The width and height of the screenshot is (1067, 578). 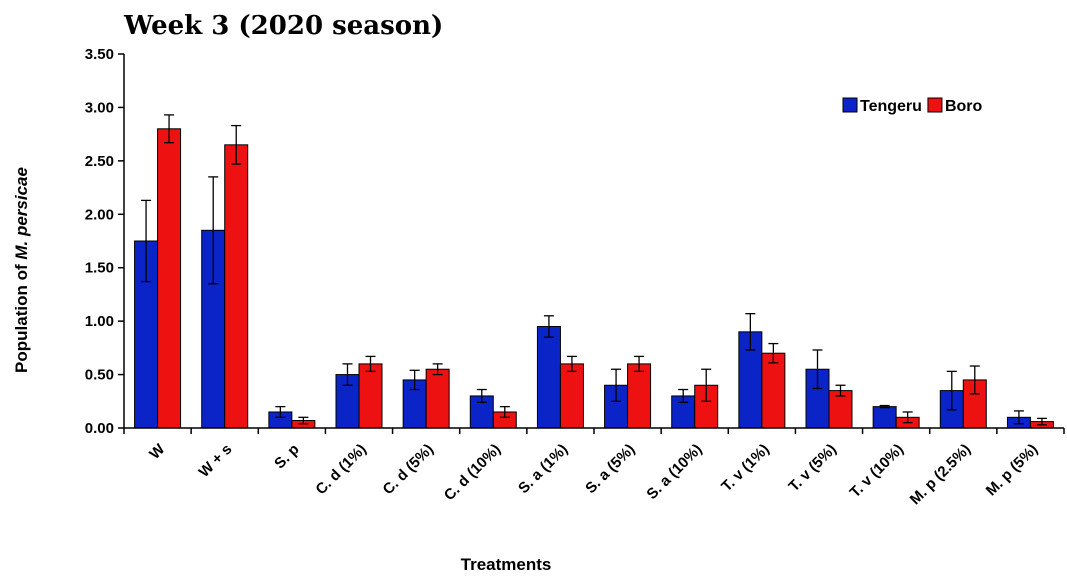 What do you see at coordinates (21, 213) in the screenshot?
I see `y-axis-label-italic: M. persicae` at bounding box center [21, 213].